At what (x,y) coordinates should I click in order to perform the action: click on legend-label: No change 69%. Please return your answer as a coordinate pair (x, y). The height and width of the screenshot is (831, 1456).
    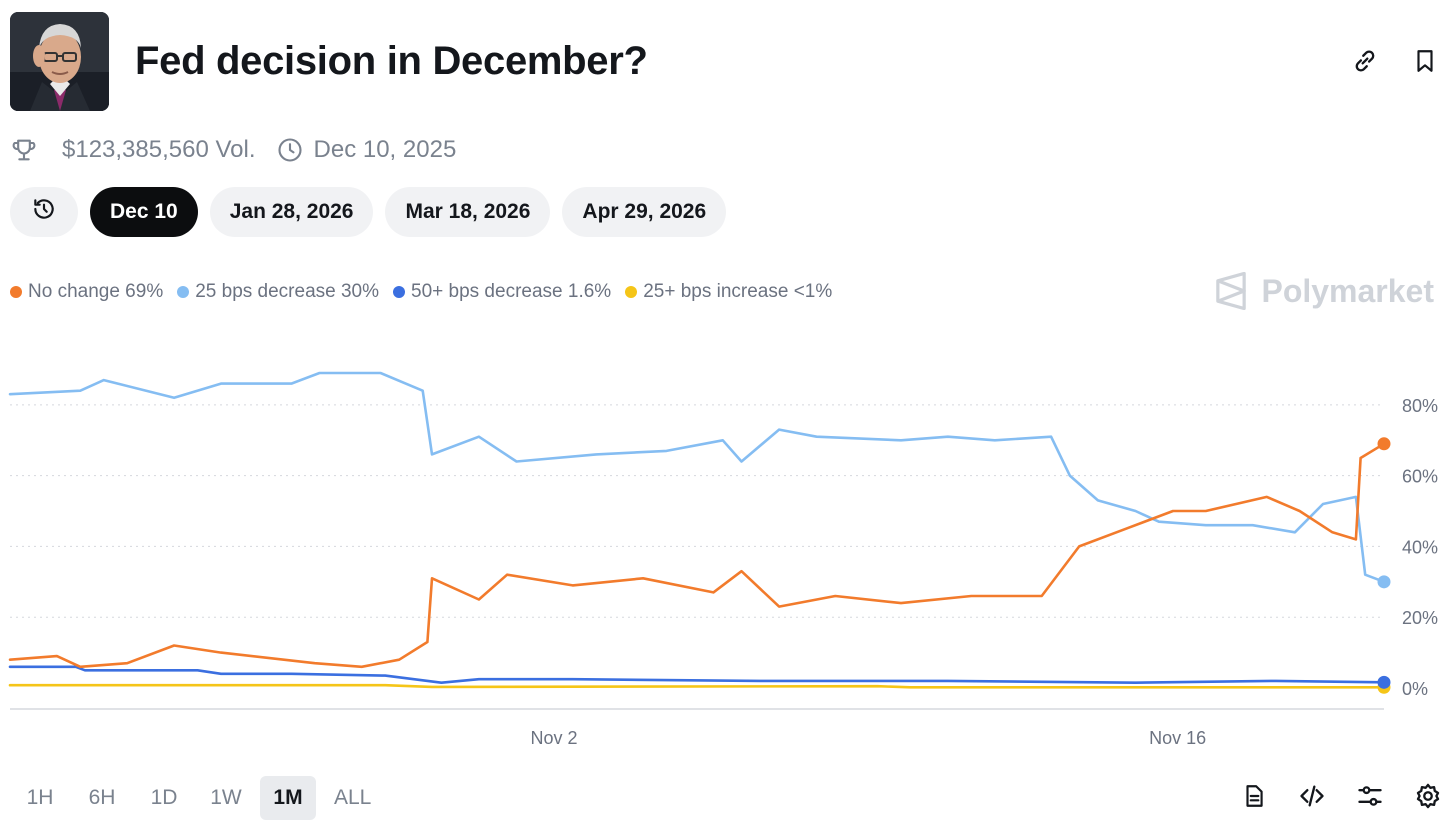
    Looking at the image, I should click on (96, 291).